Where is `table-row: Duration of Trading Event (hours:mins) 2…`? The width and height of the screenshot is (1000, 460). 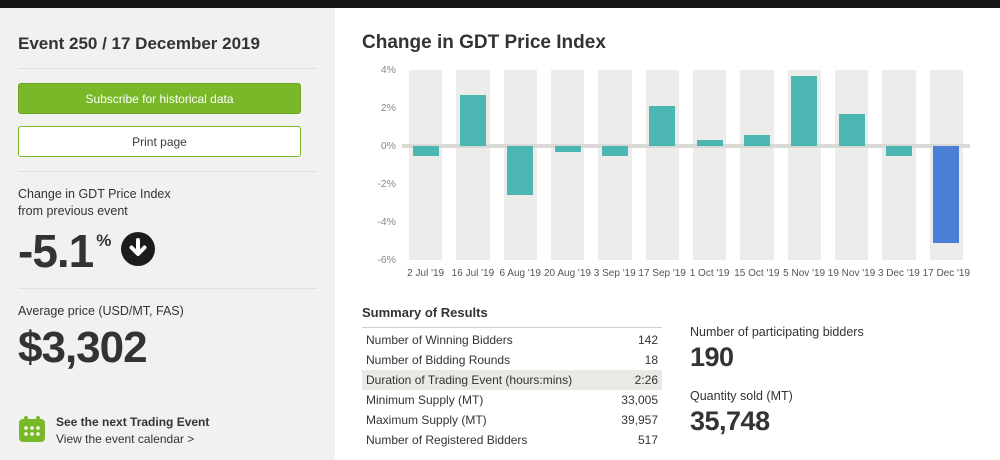 table-row: Duration of Trading Event (hours:mins) 2… is located at coordinates (512, 380).